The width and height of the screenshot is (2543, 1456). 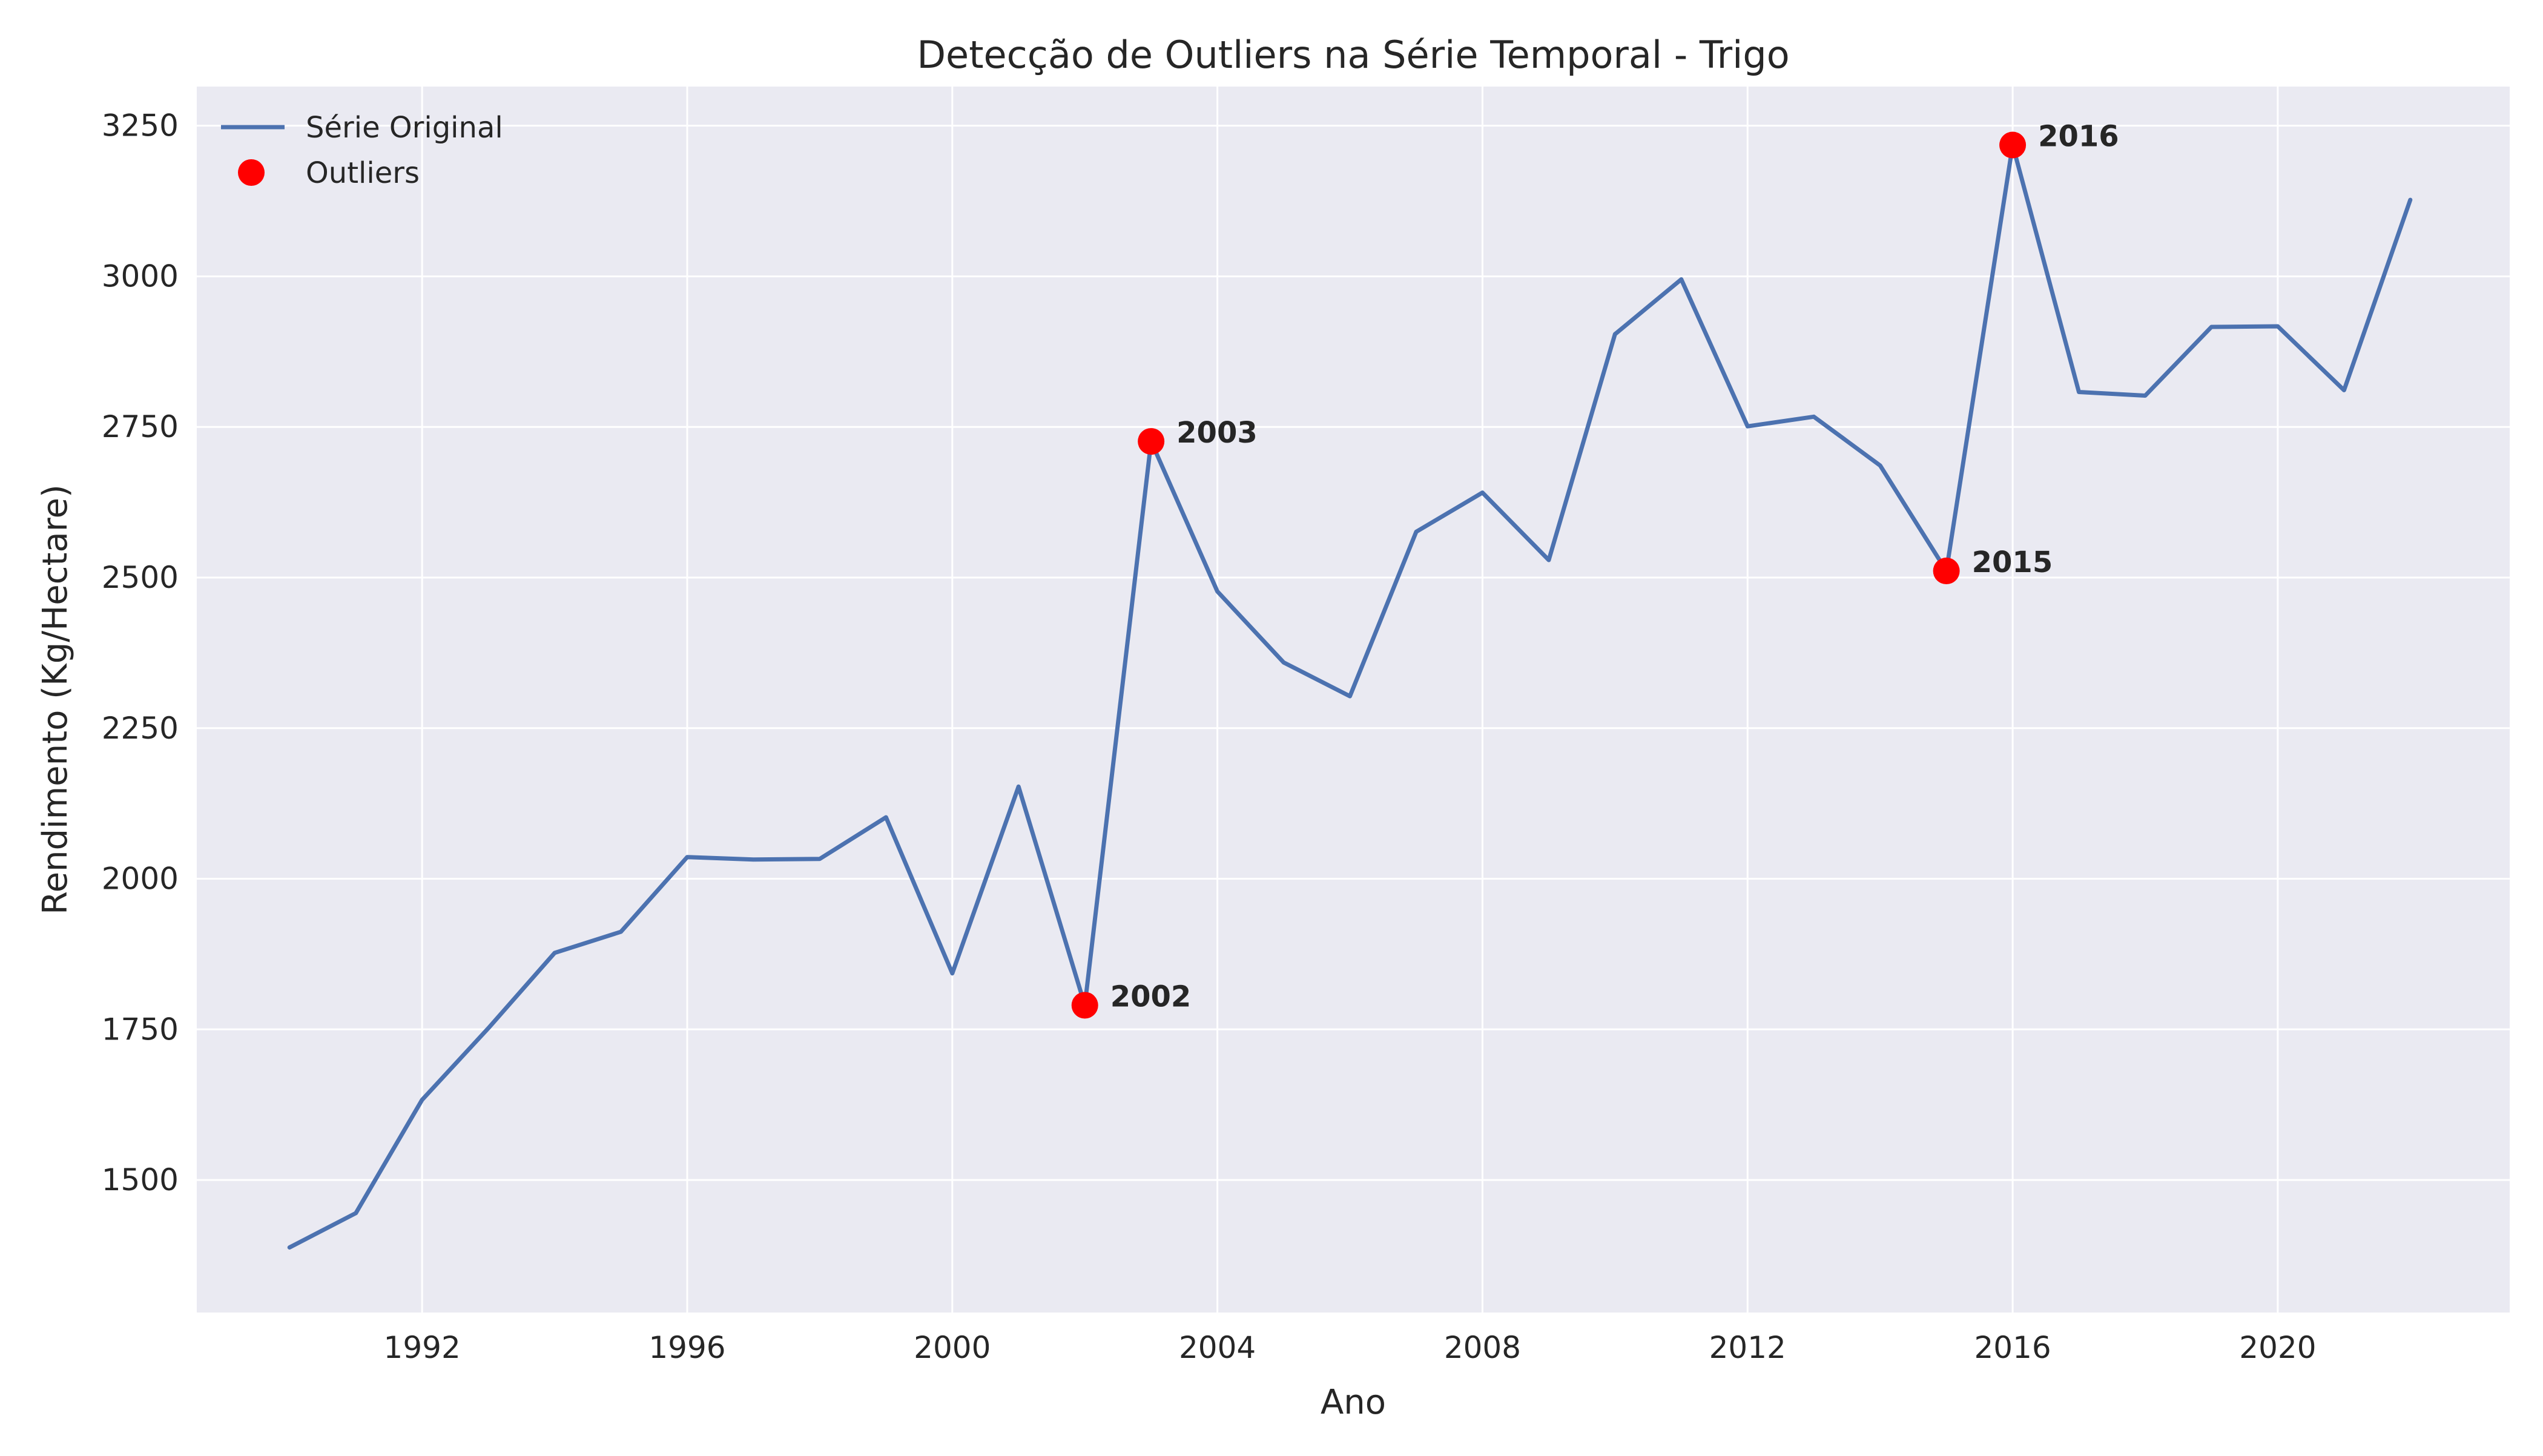 What do you see at coordinates (686, 1347) in the screenshot?
I see `x-tick-label: 1996` at bounding box center [686, 1347].